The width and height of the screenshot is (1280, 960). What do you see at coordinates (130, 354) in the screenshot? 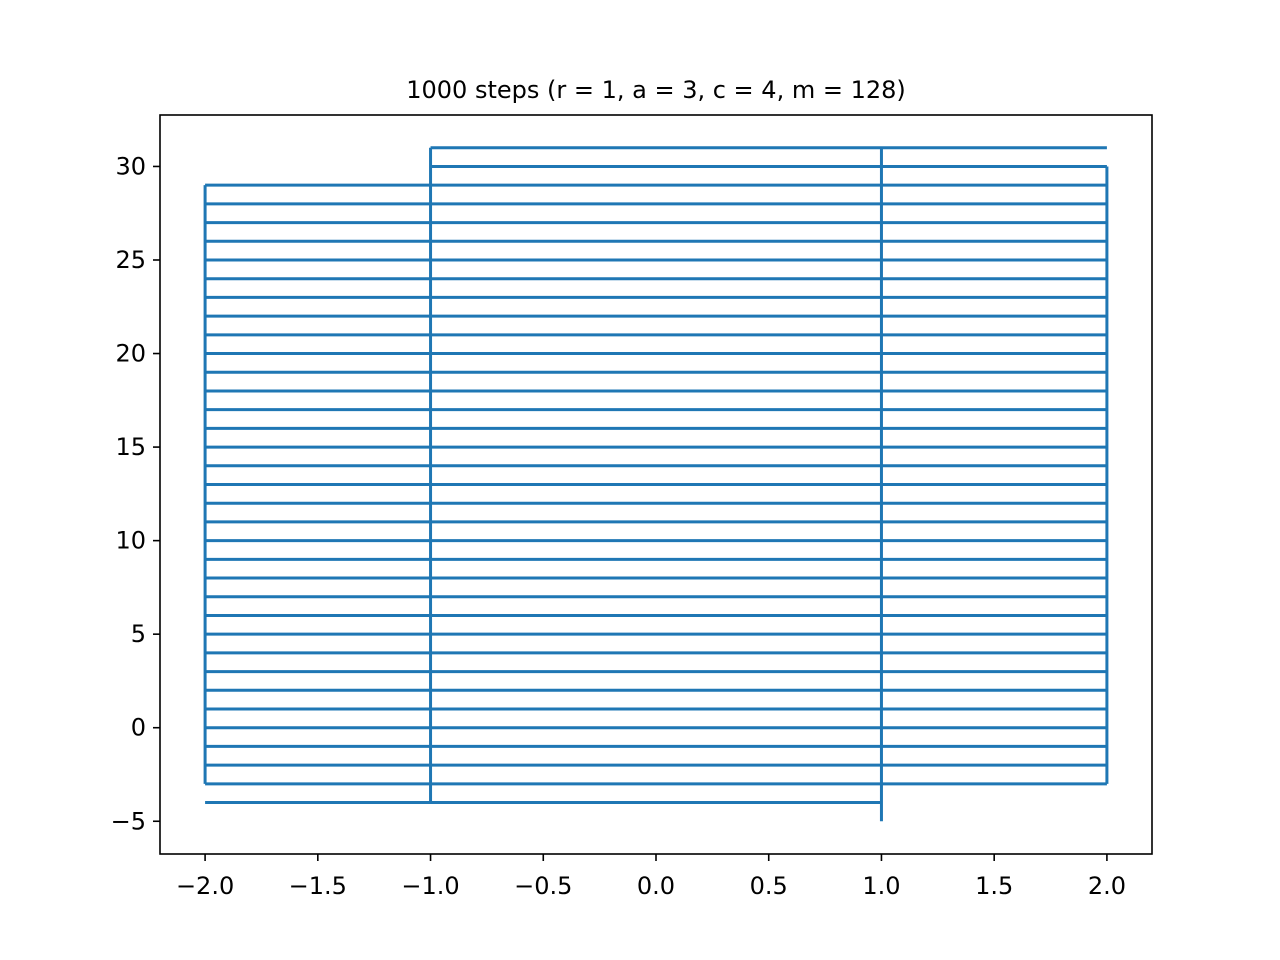
I see `y-tick-label: 20` at bounding box center [130, 354].